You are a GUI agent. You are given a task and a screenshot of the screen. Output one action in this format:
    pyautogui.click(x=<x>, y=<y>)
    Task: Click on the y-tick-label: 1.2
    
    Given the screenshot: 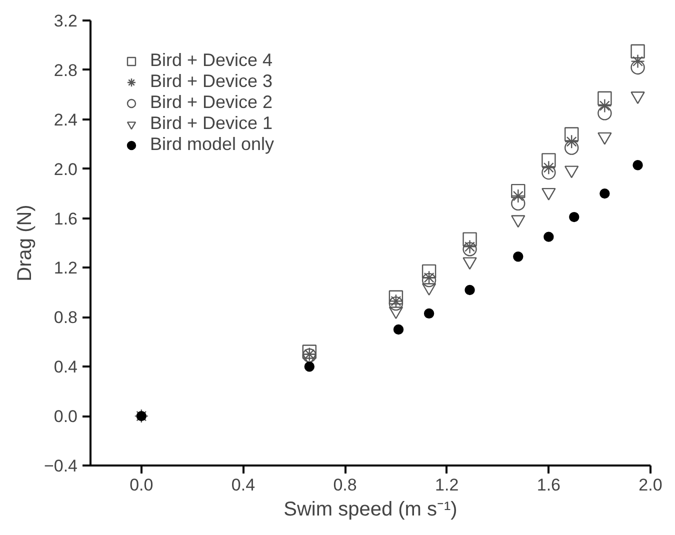 What is the action you would take?
    pyautogui.click(x=66, y=268)
    